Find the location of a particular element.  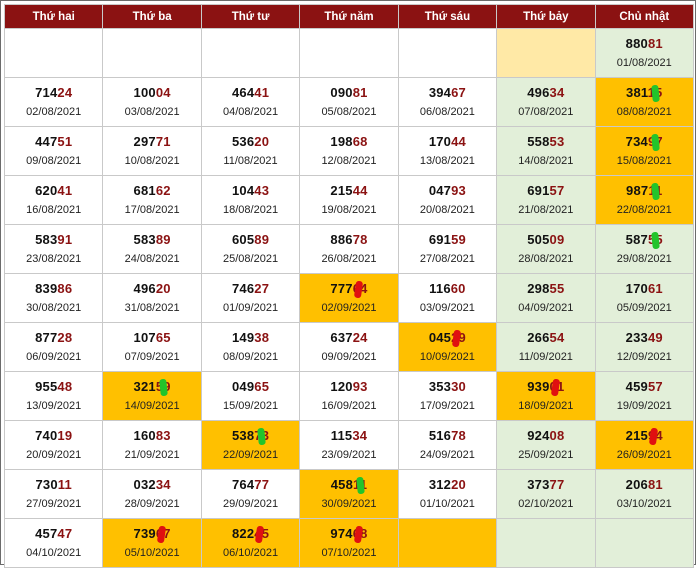

result-number-head: 496 is located at coordinates (144, 288).